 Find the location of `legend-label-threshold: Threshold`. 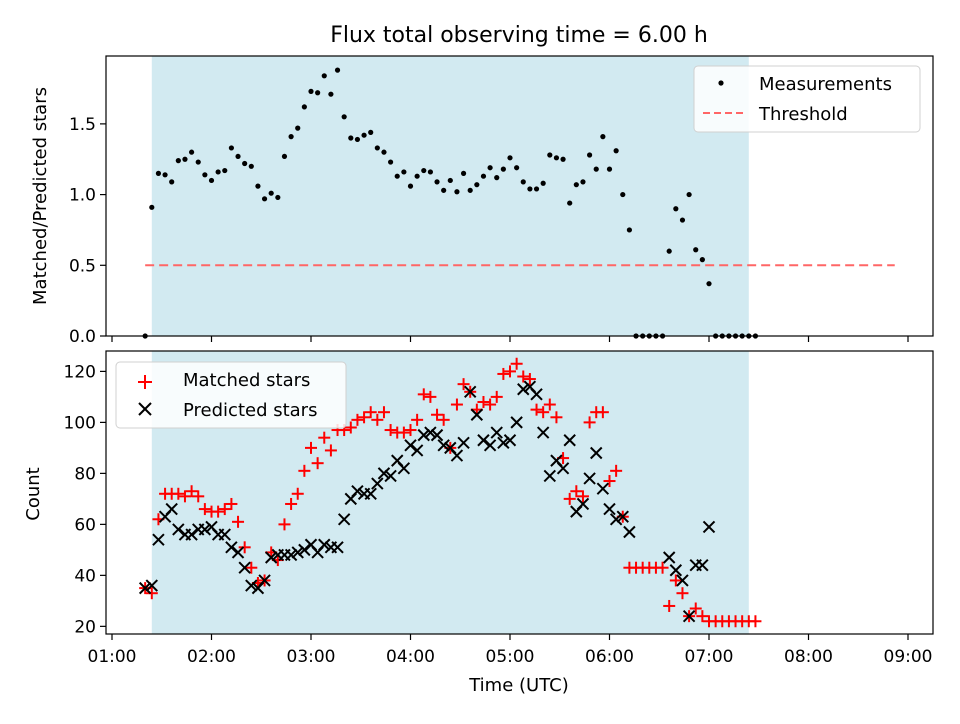

legend-label-threshold: Threshold is located at coordinates (803, 114).